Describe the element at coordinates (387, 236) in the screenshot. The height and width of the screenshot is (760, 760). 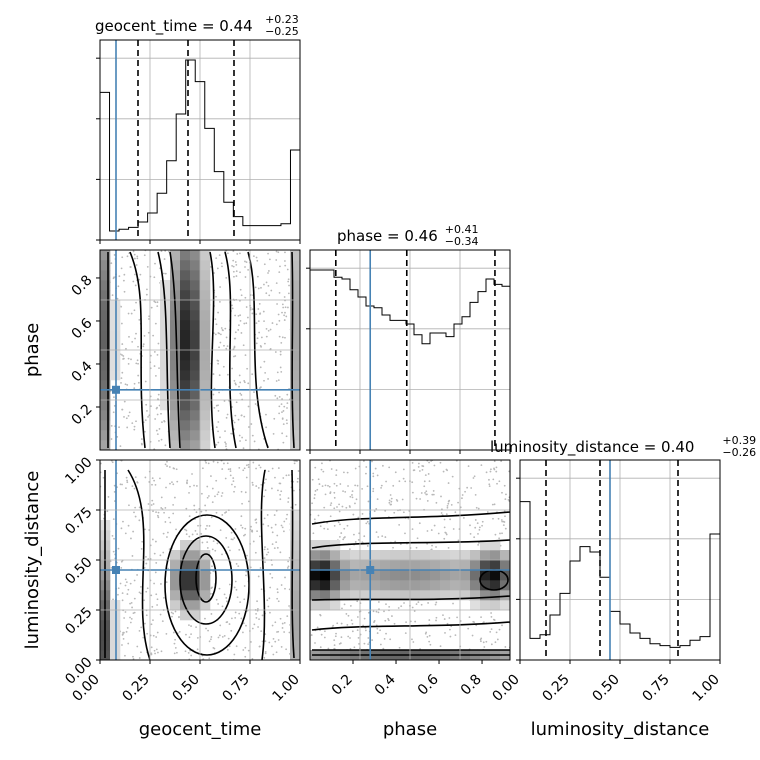
I see `title-name: phase = 0.46` at that location.